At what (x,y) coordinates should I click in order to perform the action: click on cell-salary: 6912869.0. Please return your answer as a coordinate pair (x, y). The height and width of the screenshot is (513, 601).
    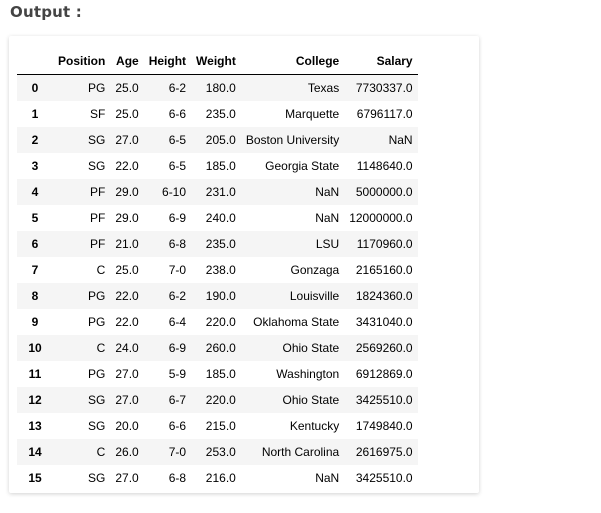
    Looking at the image, I should click on (384, 374).